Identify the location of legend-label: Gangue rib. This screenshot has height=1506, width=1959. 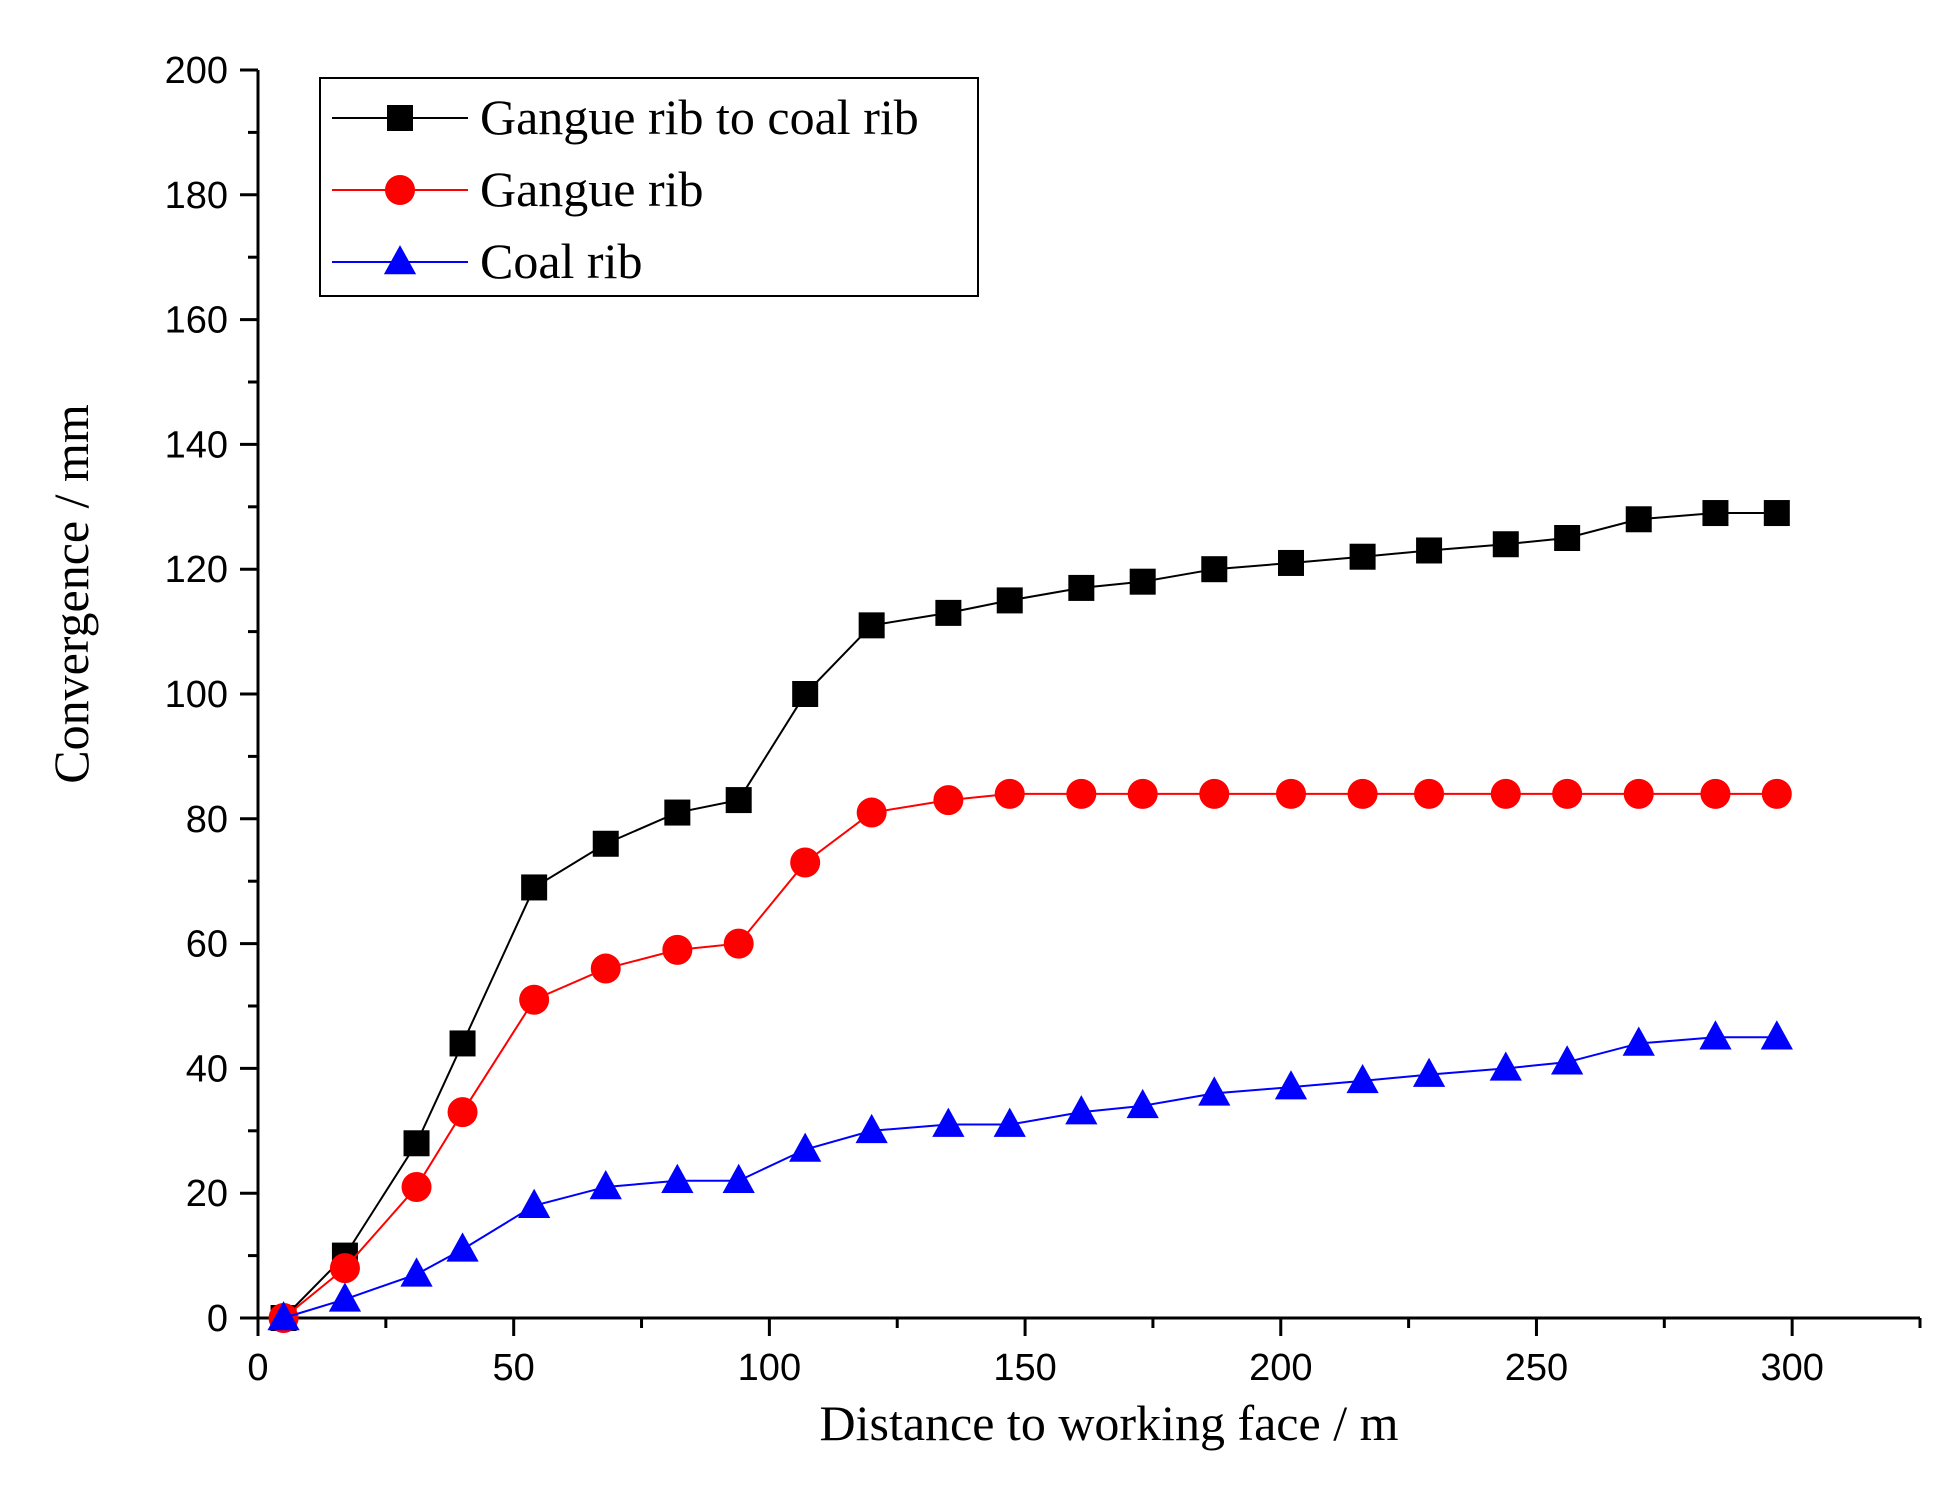
(592, 189).